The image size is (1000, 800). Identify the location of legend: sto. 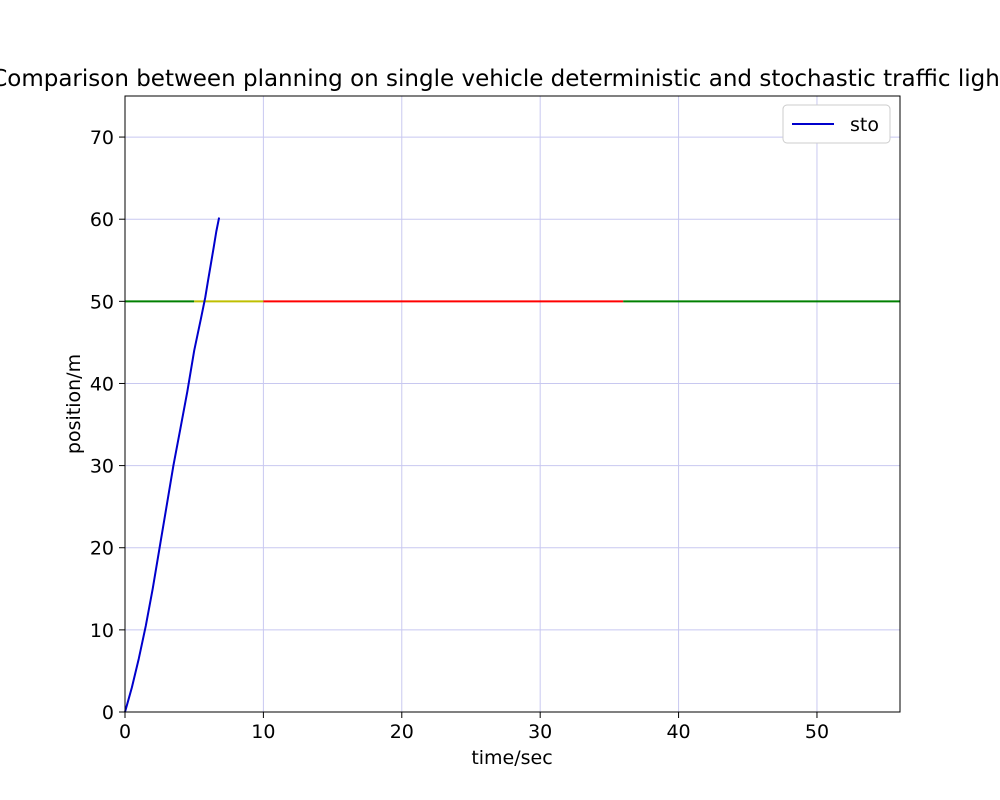
(836, 124).